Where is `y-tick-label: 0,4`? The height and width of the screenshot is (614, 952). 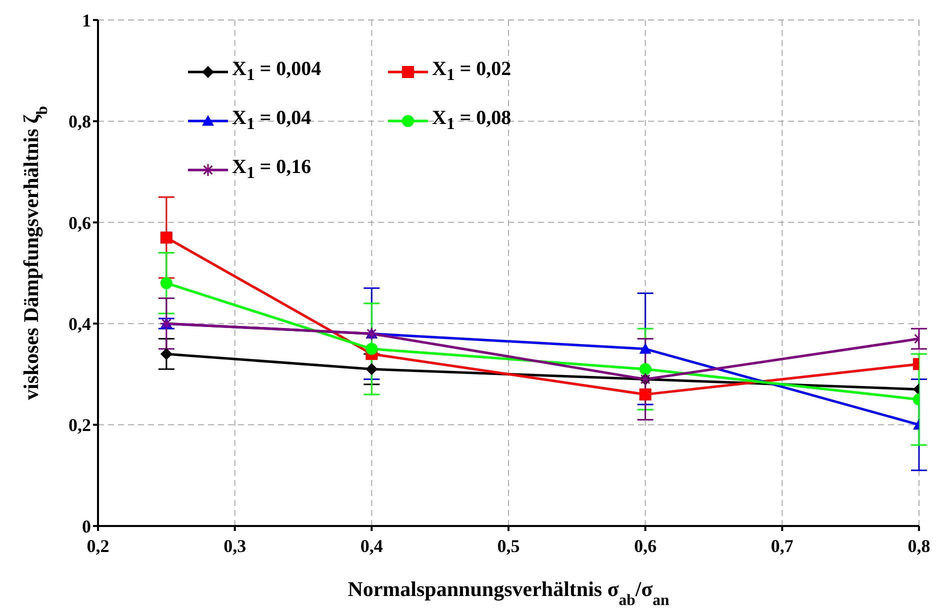 y-tick-label: 0,4 is located at coordinates (79, 324).